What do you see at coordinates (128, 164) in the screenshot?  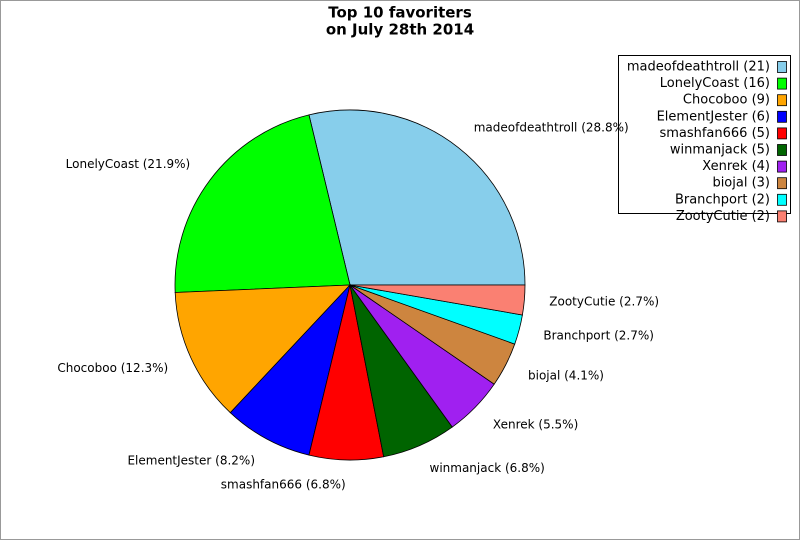 I see `slice-label: LonelyCoast (21.9%)` at bounding box center [128, 164].